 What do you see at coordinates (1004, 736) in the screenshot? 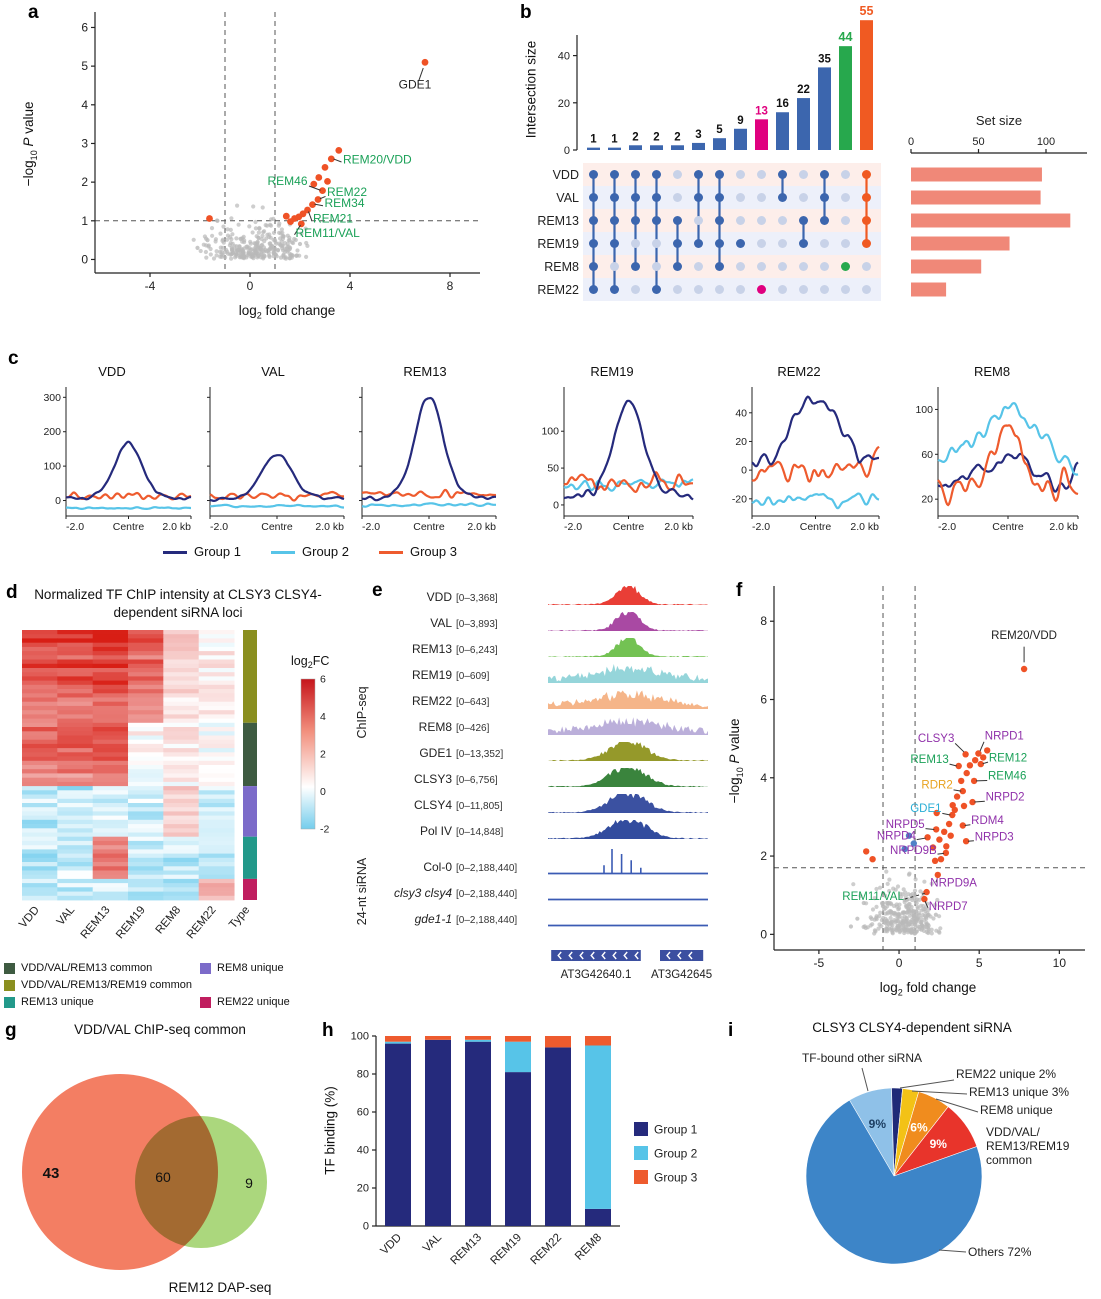
I see `svg-text: NRPD1` at bounding box center [1004, 736].